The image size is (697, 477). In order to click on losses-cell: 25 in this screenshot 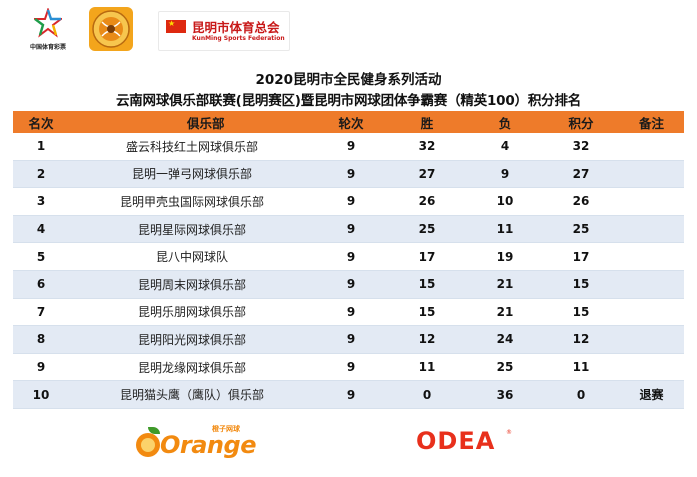, I will do `click(505, 367)`.